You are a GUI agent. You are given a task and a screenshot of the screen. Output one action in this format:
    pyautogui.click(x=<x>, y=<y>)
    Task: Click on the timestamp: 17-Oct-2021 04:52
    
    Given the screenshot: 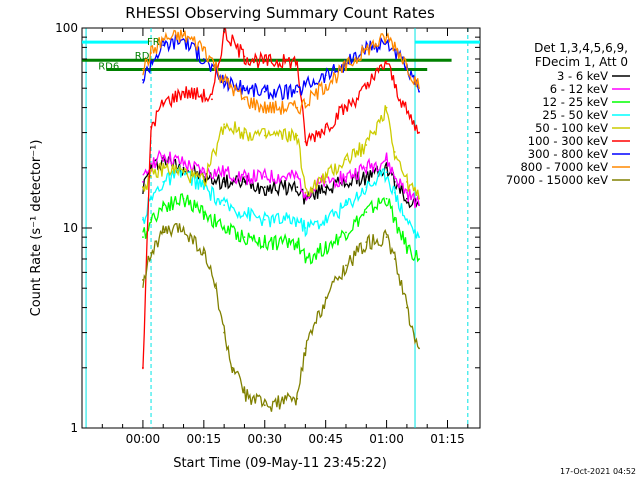 What is the action you would take?
    pyautogui.click(x=598, y=471)
    